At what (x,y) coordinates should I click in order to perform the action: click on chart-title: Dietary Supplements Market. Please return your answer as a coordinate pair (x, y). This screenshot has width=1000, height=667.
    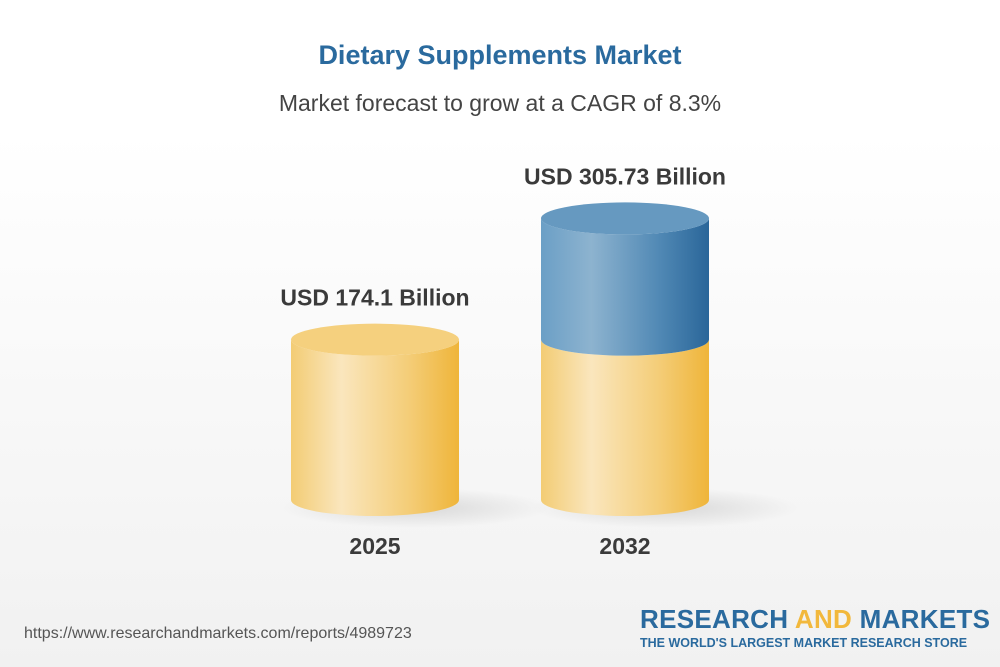
    Looking at the image, I should click on (500, 55).